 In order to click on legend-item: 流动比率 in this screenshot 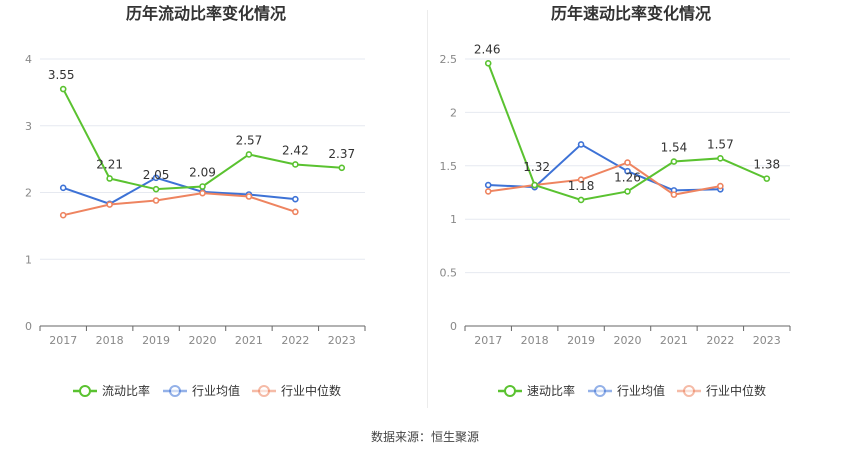, I will do `click(111, 390)`.